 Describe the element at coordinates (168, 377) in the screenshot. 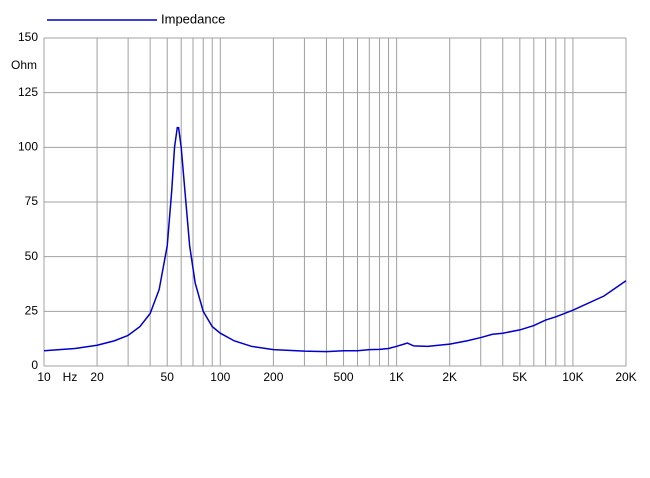

I see `x-tick-label: 50` at that location.